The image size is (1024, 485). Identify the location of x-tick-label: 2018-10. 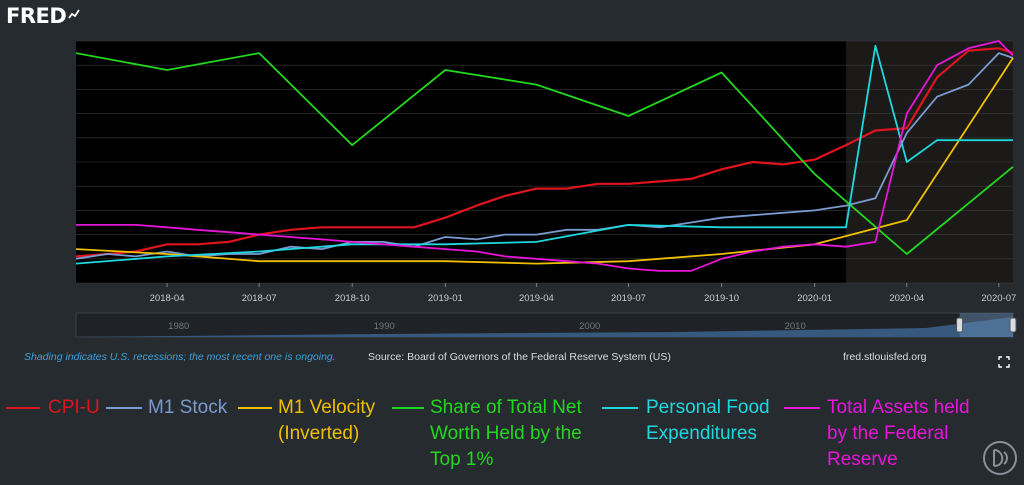
(352, 298).